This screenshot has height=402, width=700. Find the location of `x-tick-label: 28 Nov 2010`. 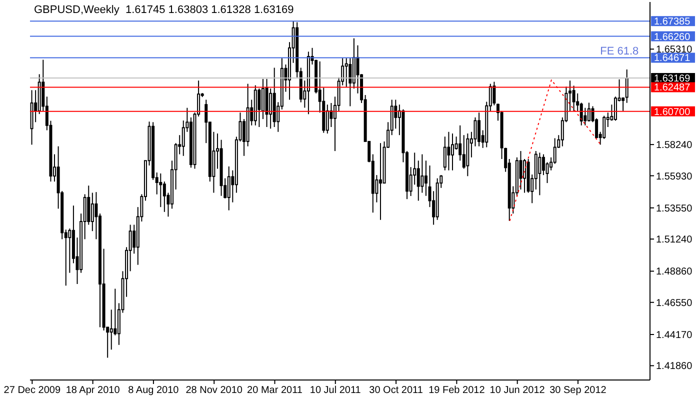

x-tick-label: 28 Nov 2010 is located at coordinates (214, 390).